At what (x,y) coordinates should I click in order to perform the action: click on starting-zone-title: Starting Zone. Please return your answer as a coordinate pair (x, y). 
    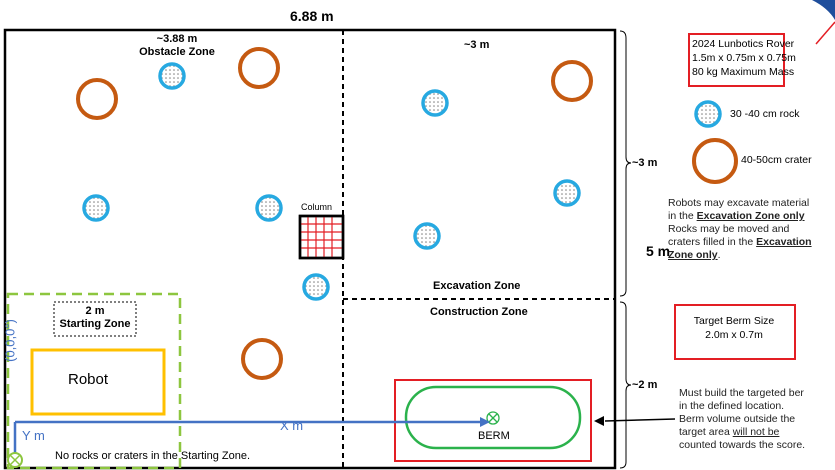
    Looking at the image, I should click on (95, 324).